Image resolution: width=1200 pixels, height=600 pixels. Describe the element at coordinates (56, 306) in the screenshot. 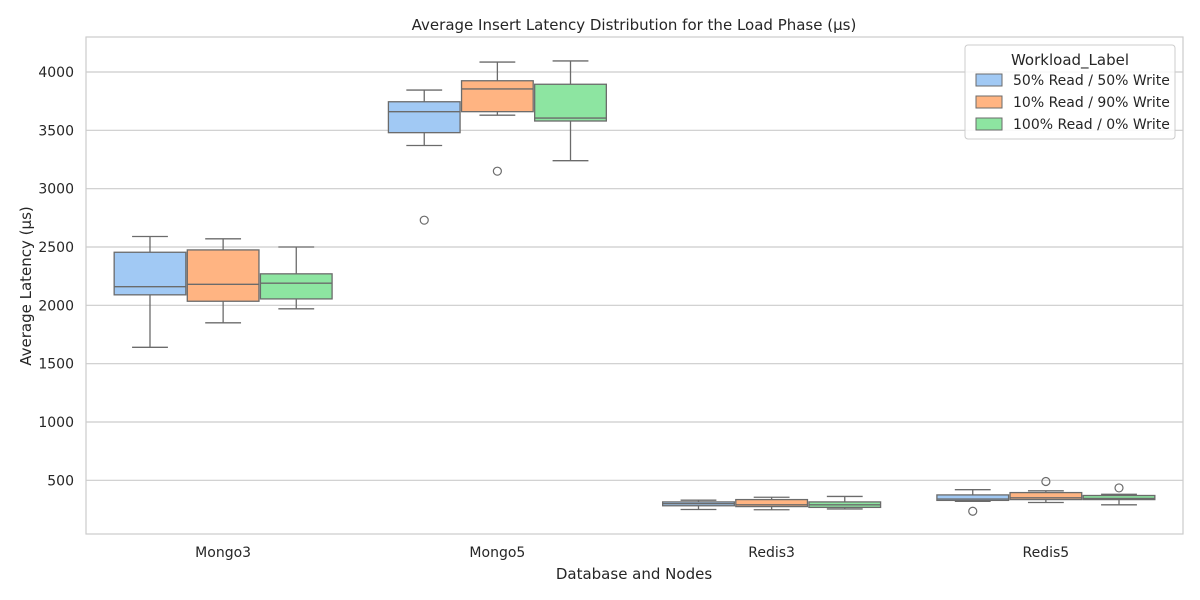

I see `y-tick-label: 2000` at that location.